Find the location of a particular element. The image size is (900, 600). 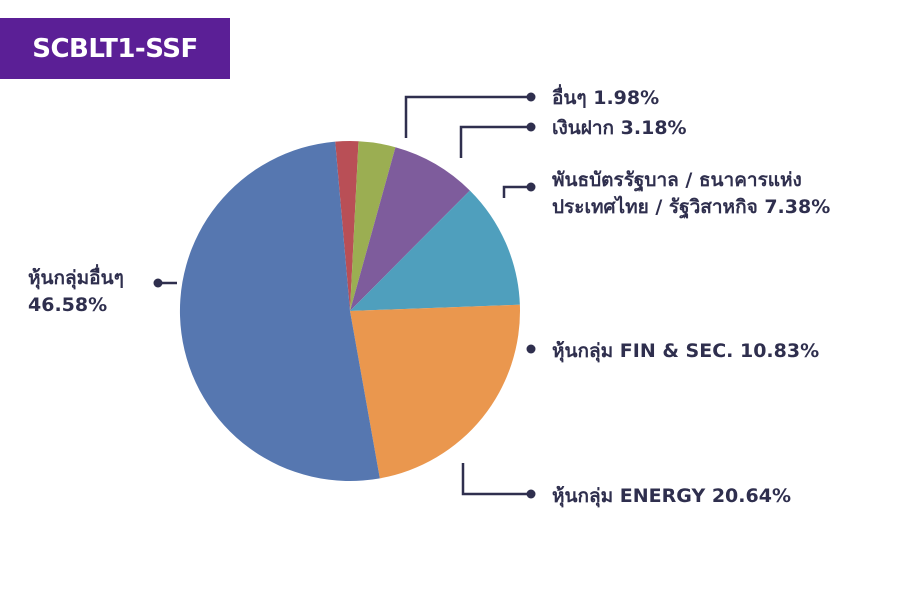

slice-label-line: เงินฝาก 3.18% is located at coordinates (619, 128).